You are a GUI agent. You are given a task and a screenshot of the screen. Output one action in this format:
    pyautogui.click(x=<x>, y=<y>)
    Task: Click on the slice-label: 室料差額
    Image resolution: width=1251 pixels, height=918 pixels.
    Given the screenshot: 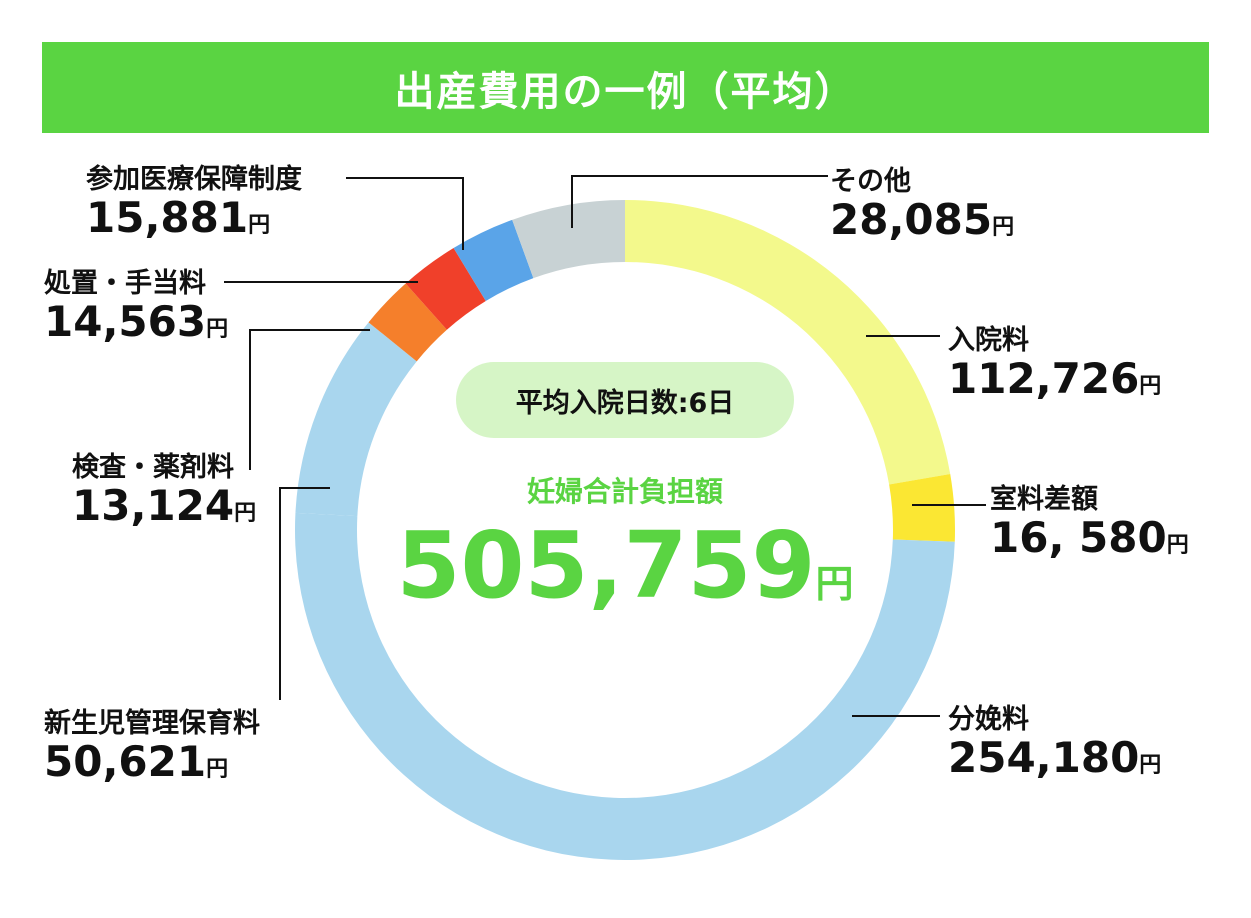 What is the action you would take?
    pyautogui.click(x=1044, y=499)
    